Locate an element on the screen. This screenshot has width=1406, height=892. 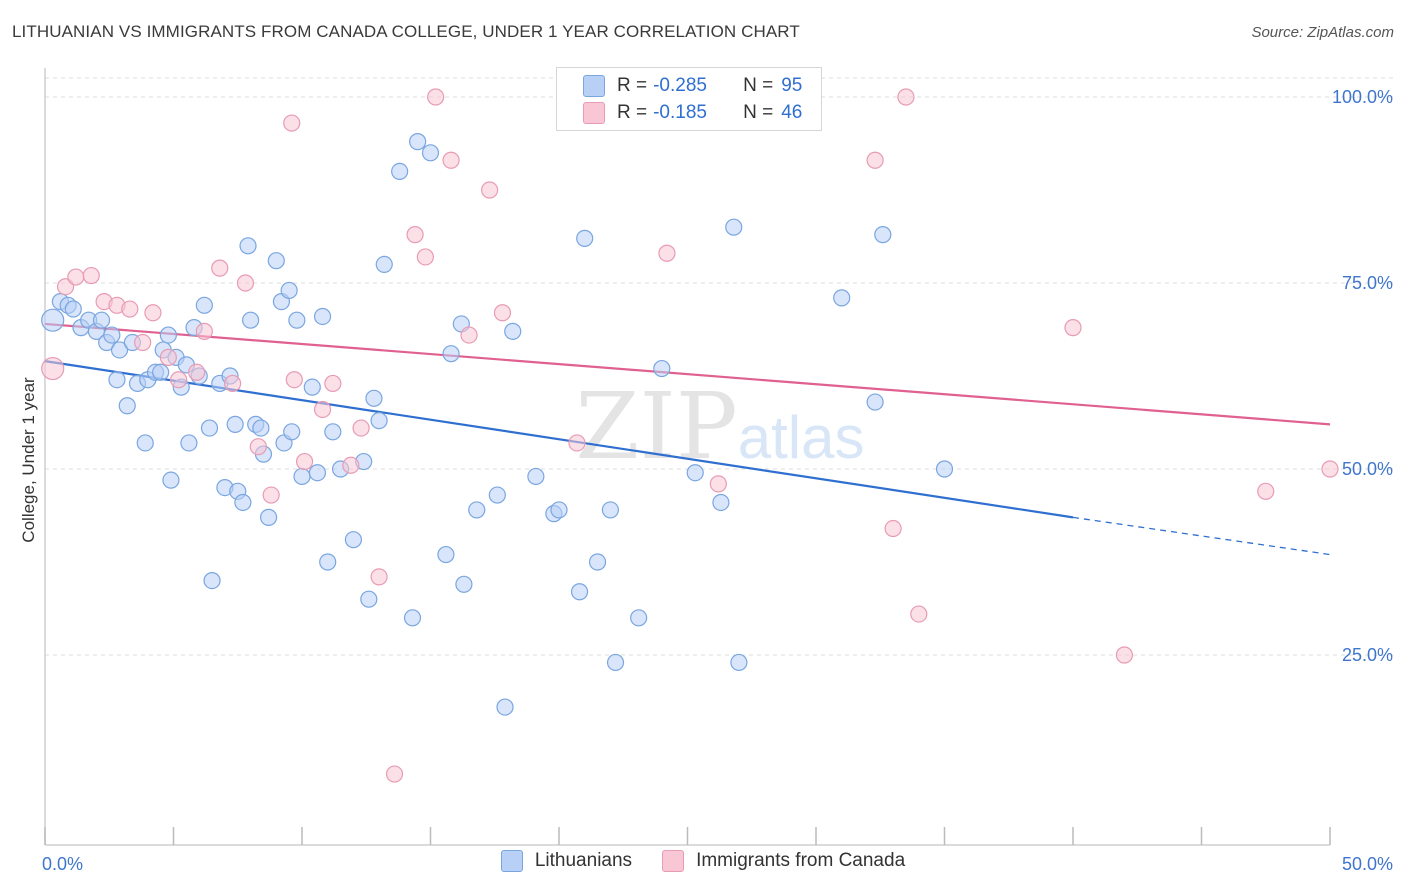
n-value: 46 is located at coordinates (792, 112).